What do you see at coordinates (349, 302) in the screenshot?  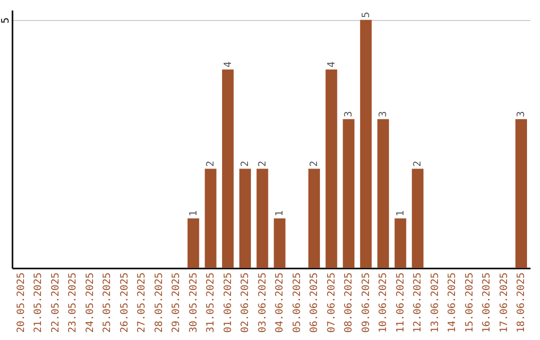 I see `x-tick-label: 08.06.2025` at bounding box center [349, 302].